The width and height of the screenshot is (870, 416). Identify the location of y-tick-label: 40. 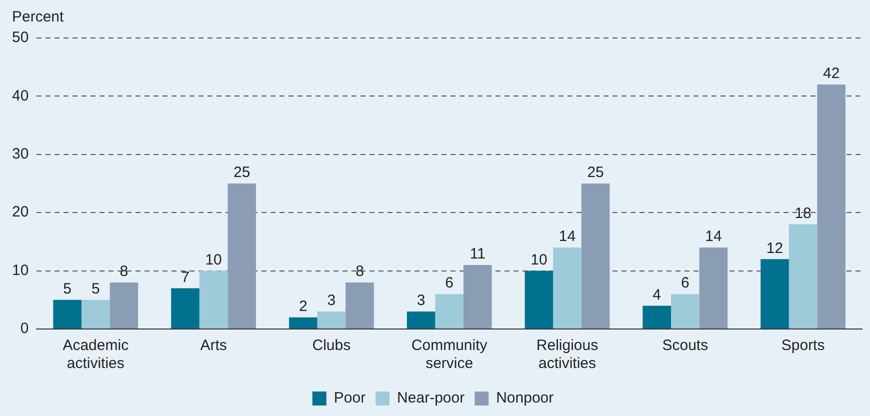
(20, 95).